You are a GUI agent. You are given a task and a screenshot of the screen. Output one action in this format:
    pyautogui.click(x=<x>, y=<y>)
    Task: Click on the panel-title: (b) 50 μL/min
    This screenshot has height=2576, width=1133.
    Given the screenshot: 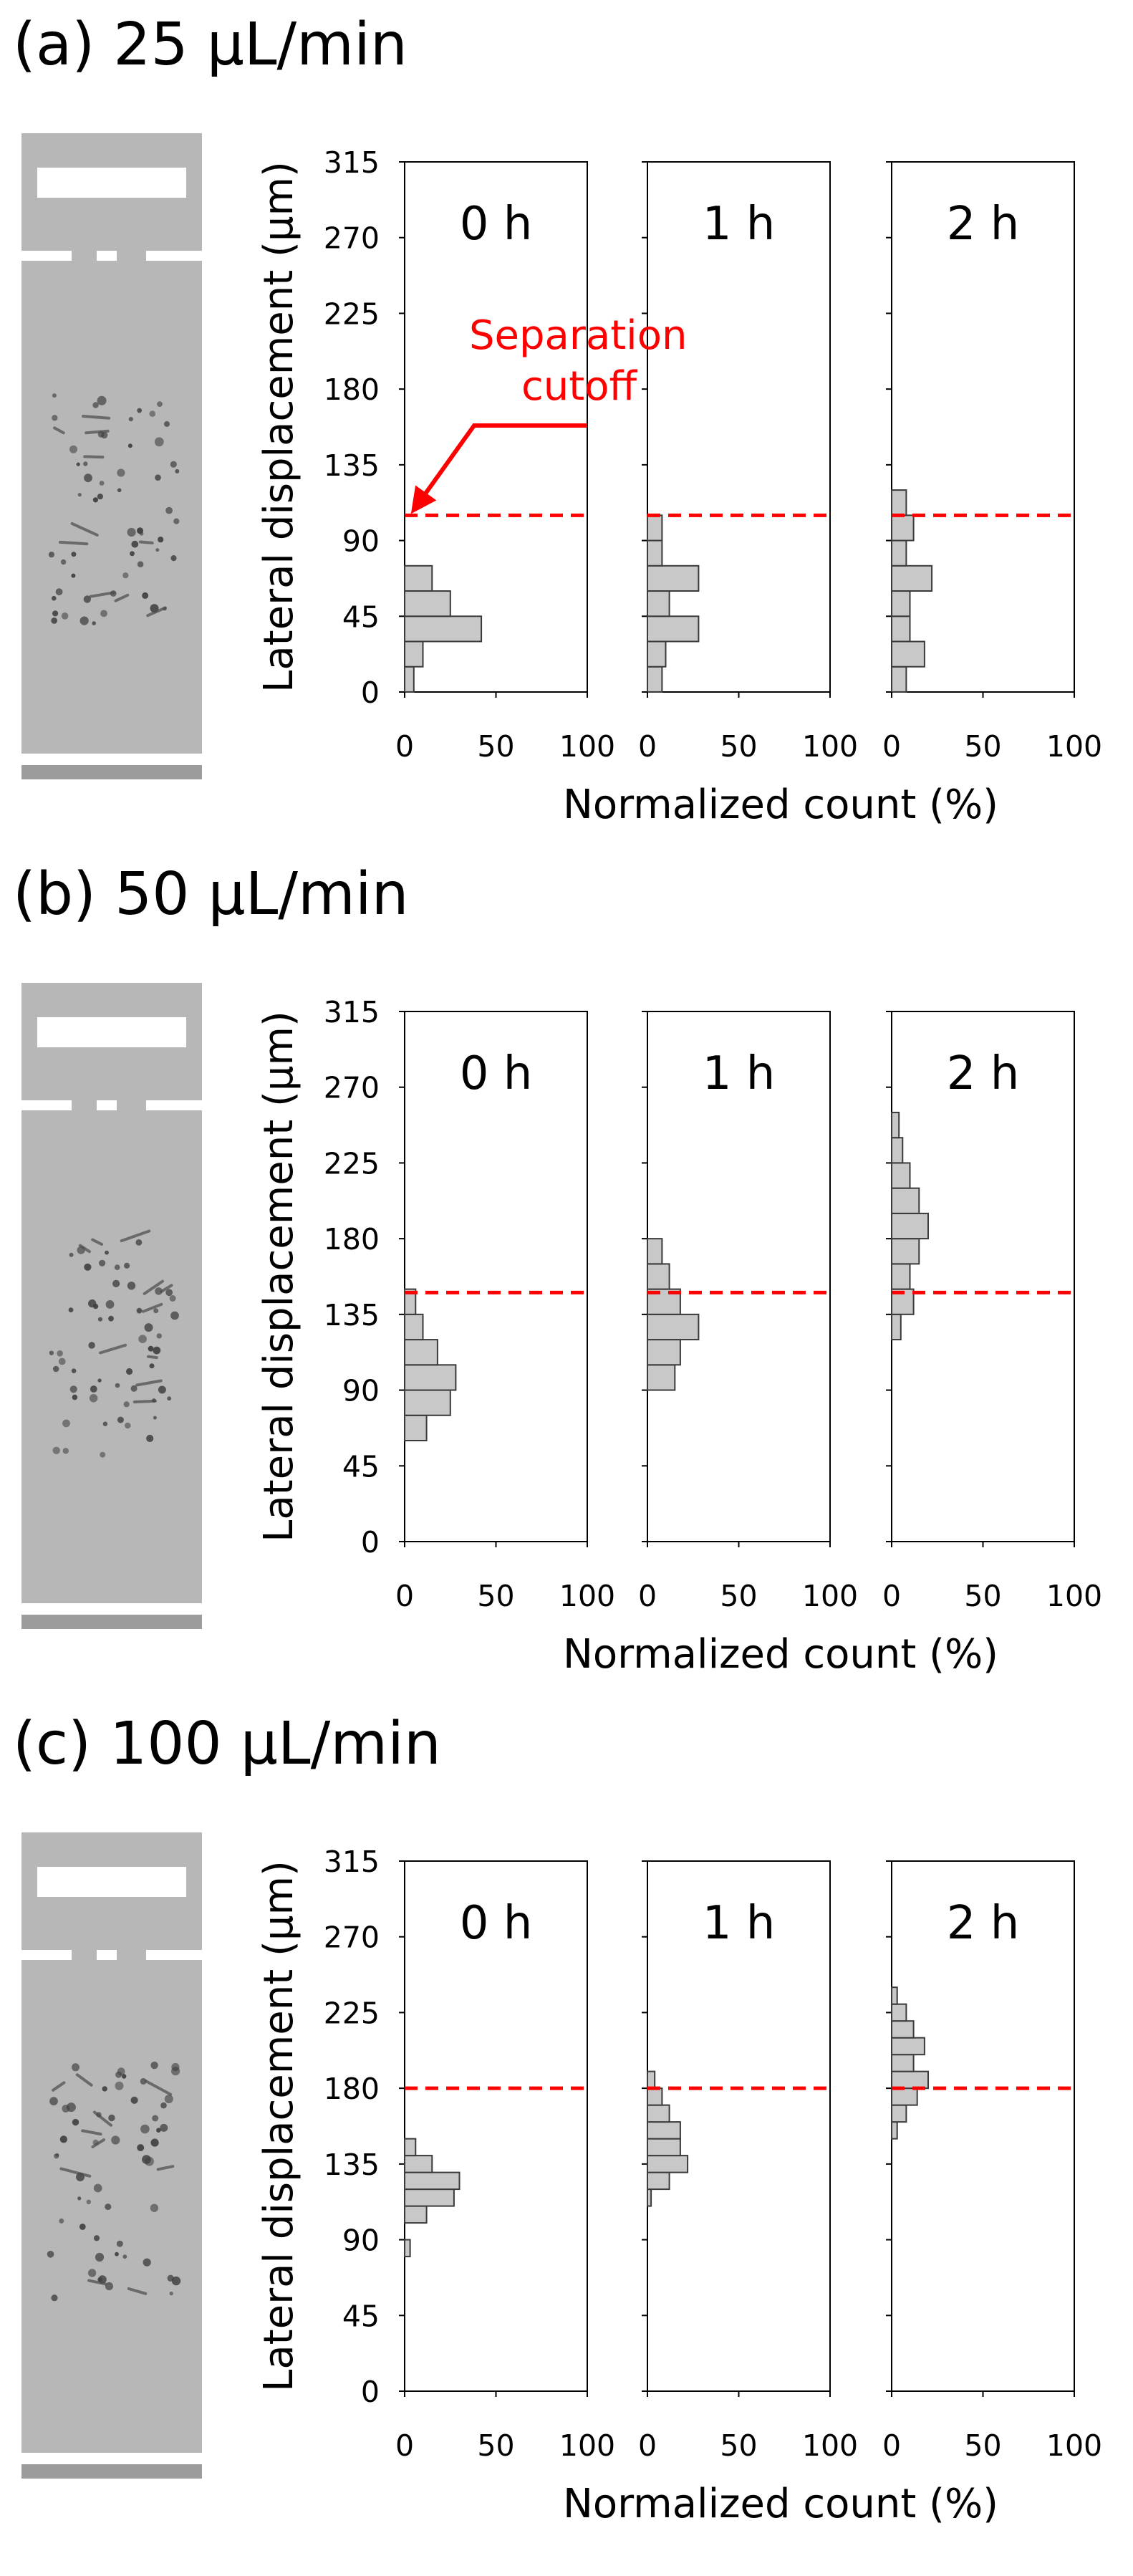 What is the action you would take?
    pyautogui.click(x=211, y=894)
    